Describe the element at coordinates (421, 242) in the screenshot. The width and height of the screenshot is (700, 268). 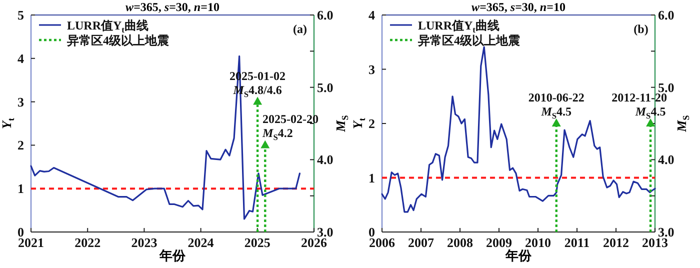
I see `x-tick-label: 2007` at that location.